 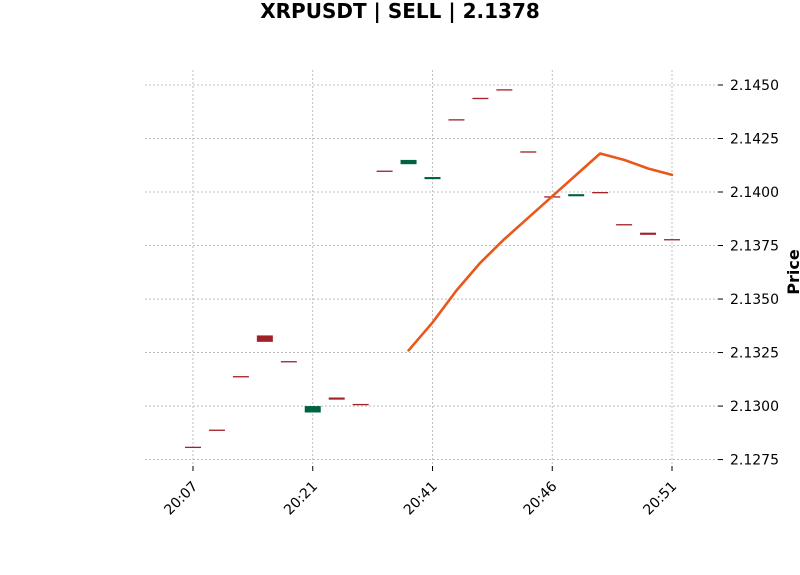 I want to click on x-tick-label: 20:07, so click(x=181, y=499).